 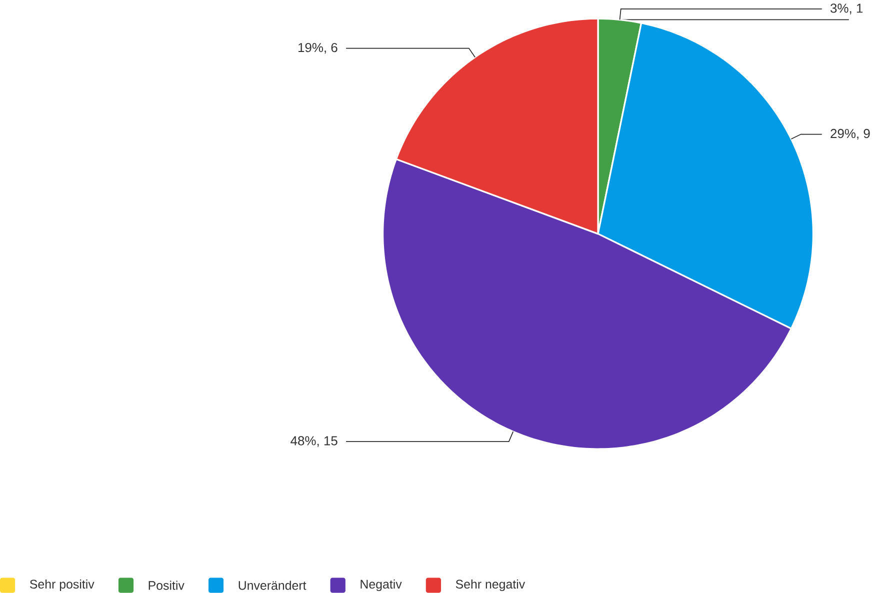 I want to click on legend-label: Sehr negativ, so click(x=491, y=586).